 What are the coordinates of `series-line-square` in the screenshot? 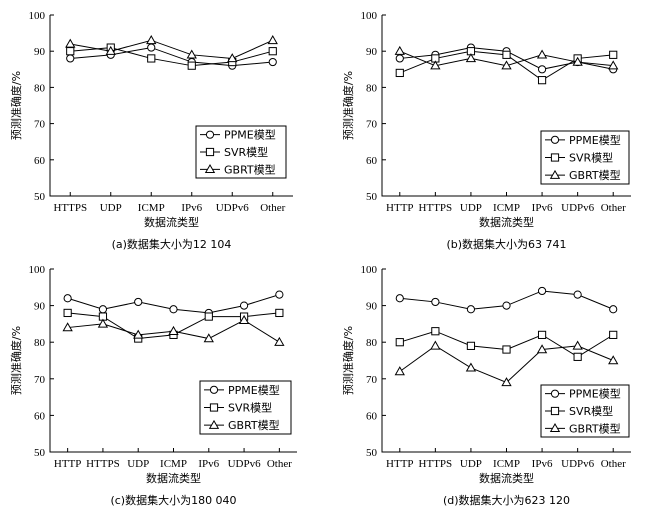 It's located at (171, 57).